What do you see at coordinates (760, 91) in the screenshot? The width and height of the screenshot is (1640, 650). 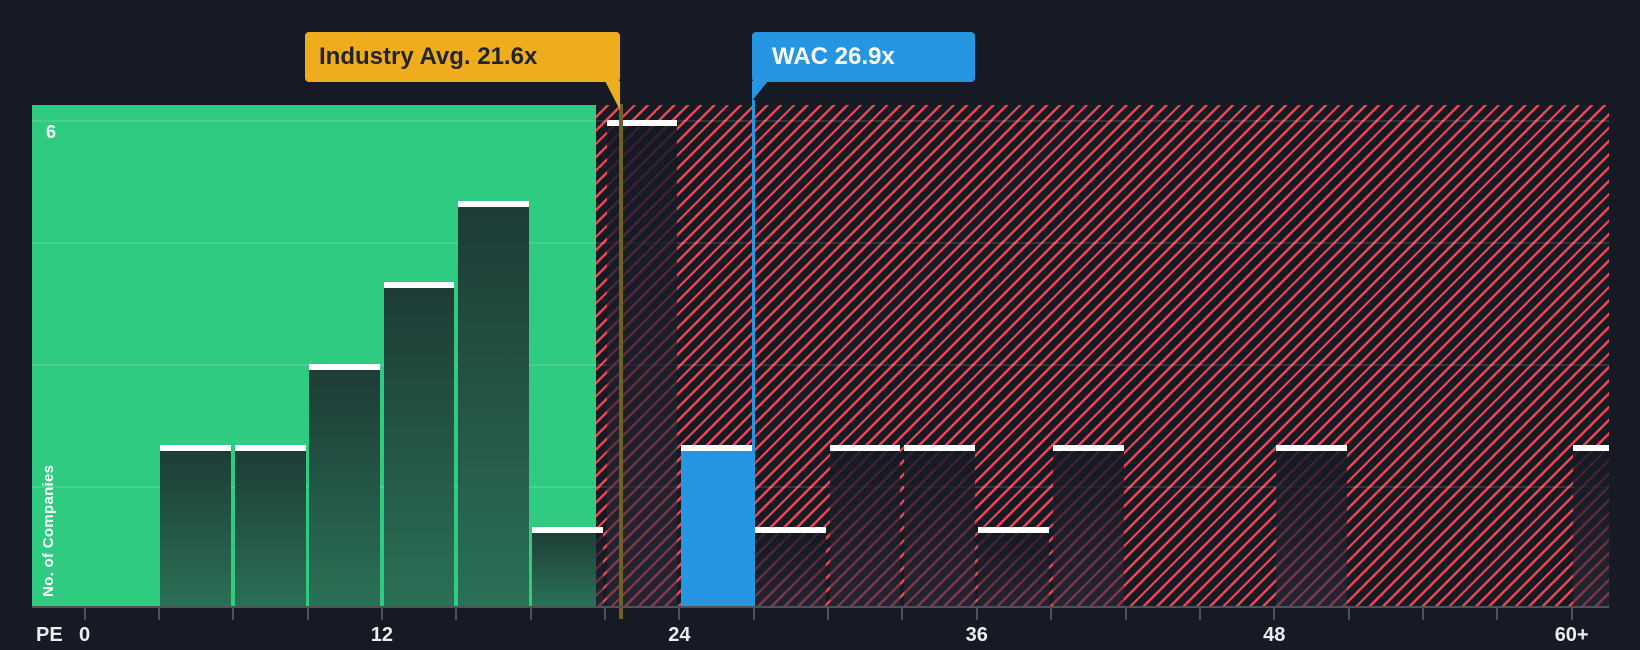 I see `wac-callout-pointer-icon` at bounding box center [760, 91].